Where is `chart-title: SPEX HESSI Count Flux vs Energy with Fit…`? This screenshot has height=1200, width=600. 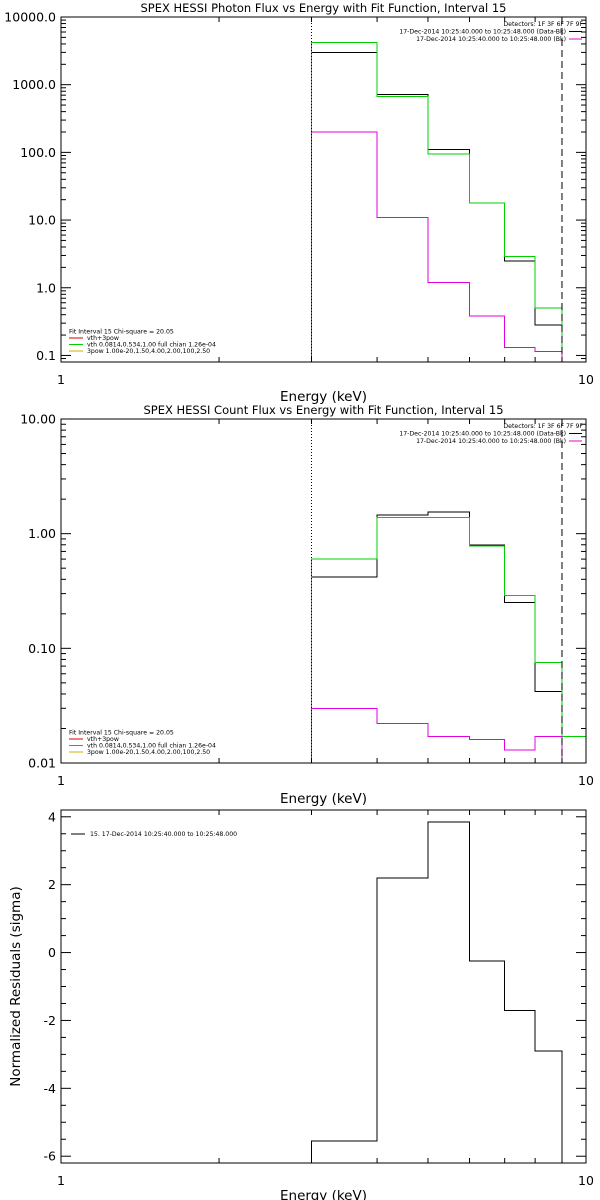
chart-title: SPEX HESSI Count Flux vs Energy with Fit… is located at coordinates (323, 410).